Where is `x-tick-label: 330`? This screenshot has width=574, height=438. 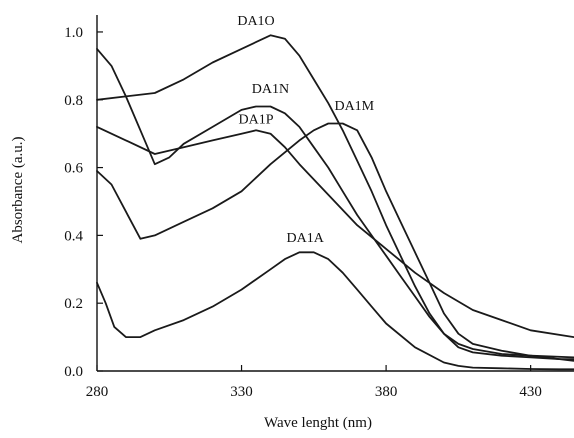 x-tick-label: 330 is located at coordinates (241, 392).